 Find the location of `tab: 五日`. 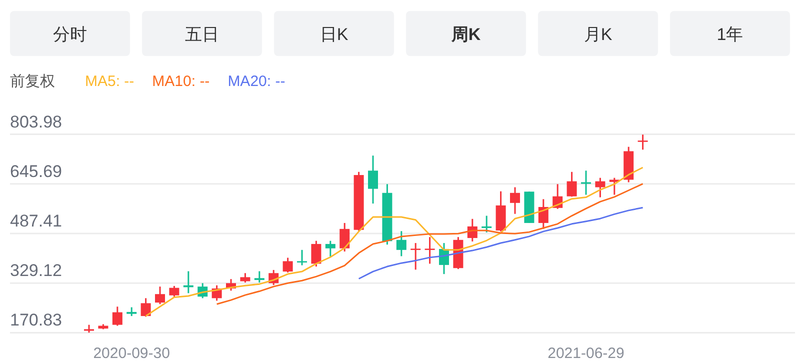

tab: 五日 is located at coordinates (202, 33).